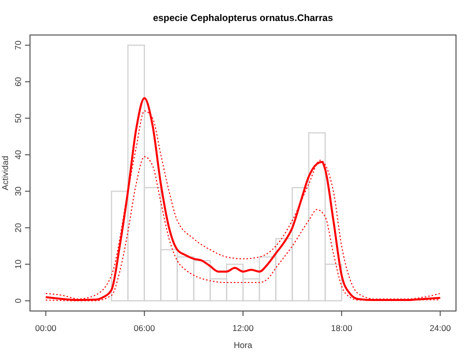 Image resolution: width=474 pixels, height=355 pixels. I want to click on x-axis-title: Hora, so click(243, 345).